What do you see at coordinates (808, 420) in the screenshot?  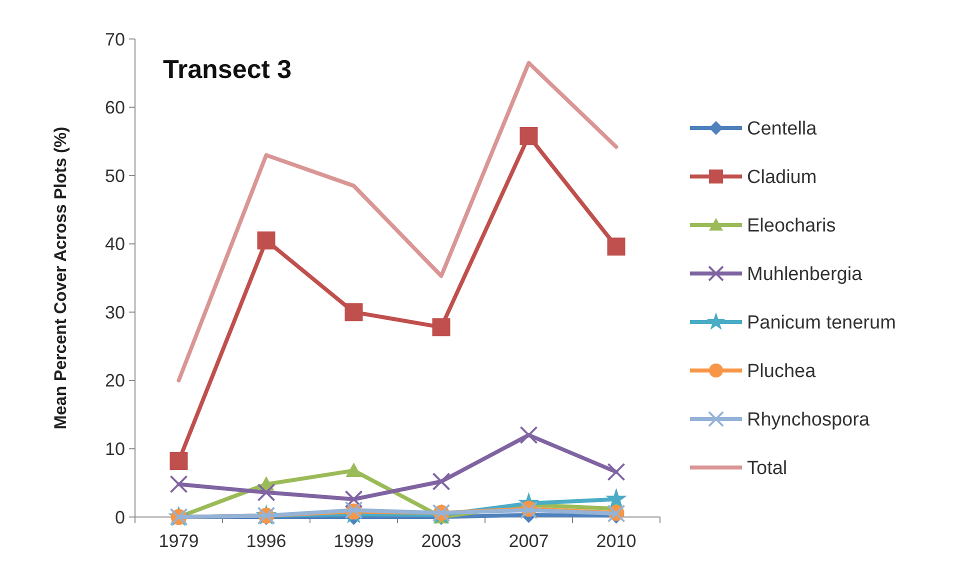 I see `legend-label: Rhynchospora` at bounding box center [808, 420].